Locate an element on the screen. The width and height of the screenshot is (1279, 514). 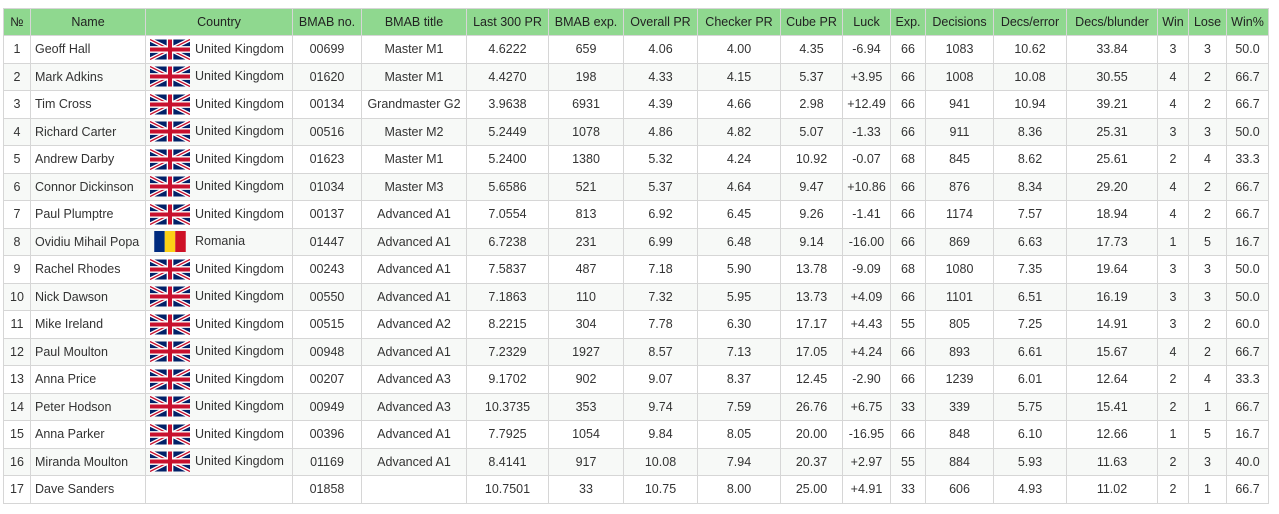
cell-text: 6.61 is located at coordinates (1030, 351).